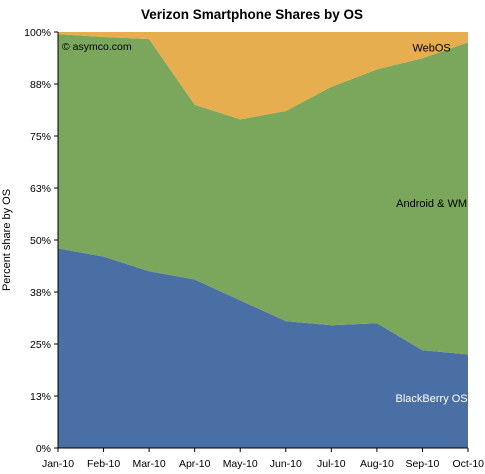 The width and height of the screenshot is (485, 474). Describe the element at coordinates (468, 464) in the screenshot. I see `x-tick-label: Oct-10` at that location.